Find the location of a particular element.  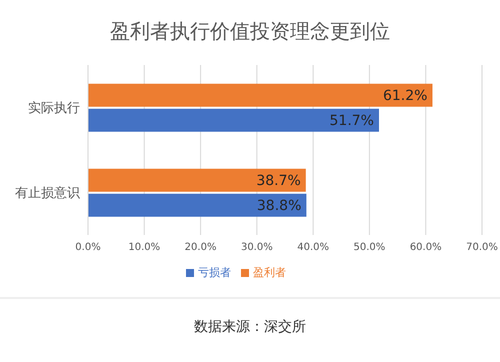

x-tick-label: 20.0% is located at coordinates (200, 248).